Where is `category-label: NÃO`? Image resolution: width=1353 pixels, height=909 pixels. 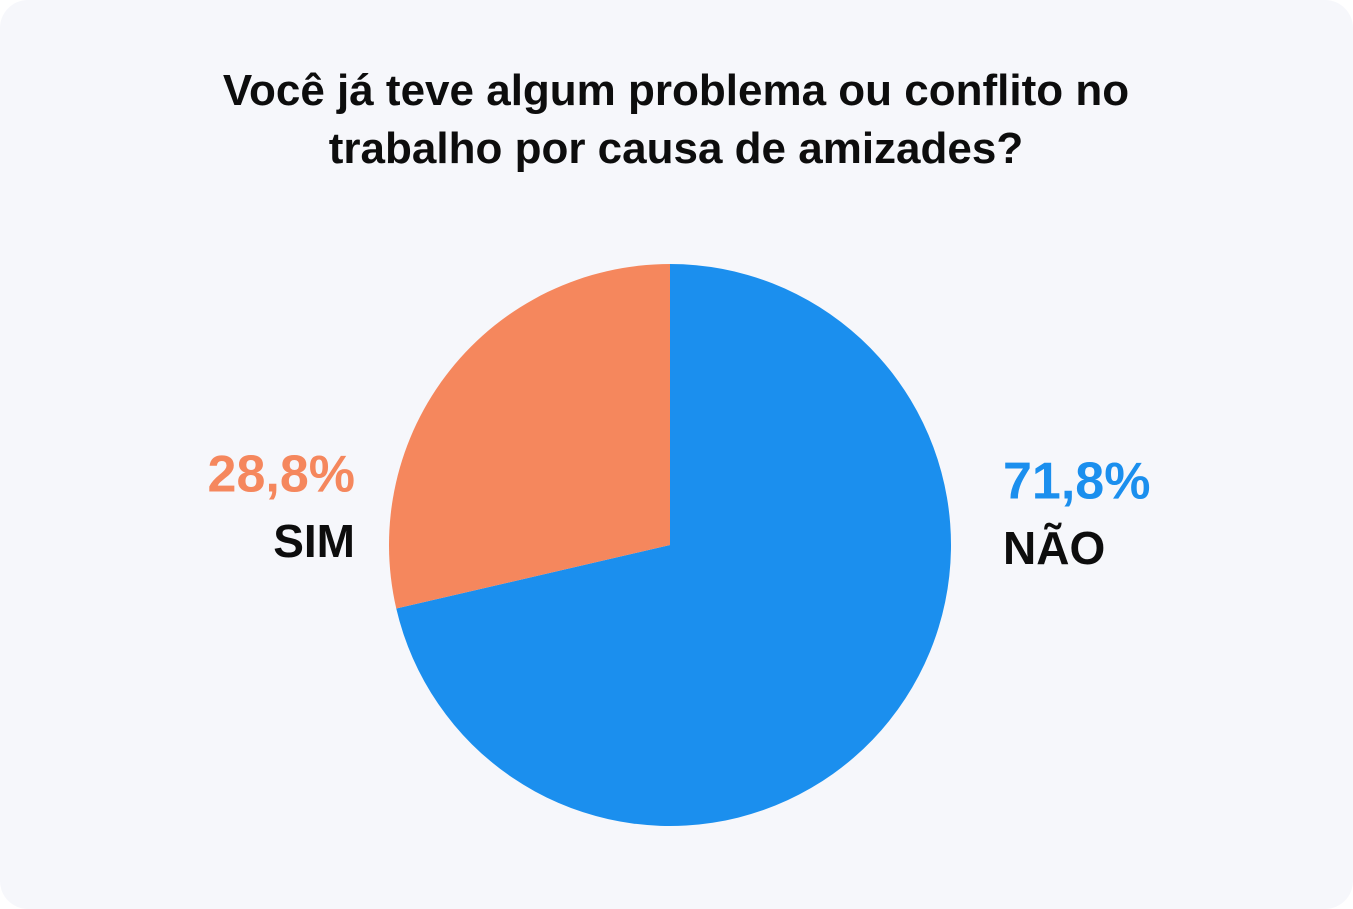
category-label: NÃO is located at coordinates (1054, 548).